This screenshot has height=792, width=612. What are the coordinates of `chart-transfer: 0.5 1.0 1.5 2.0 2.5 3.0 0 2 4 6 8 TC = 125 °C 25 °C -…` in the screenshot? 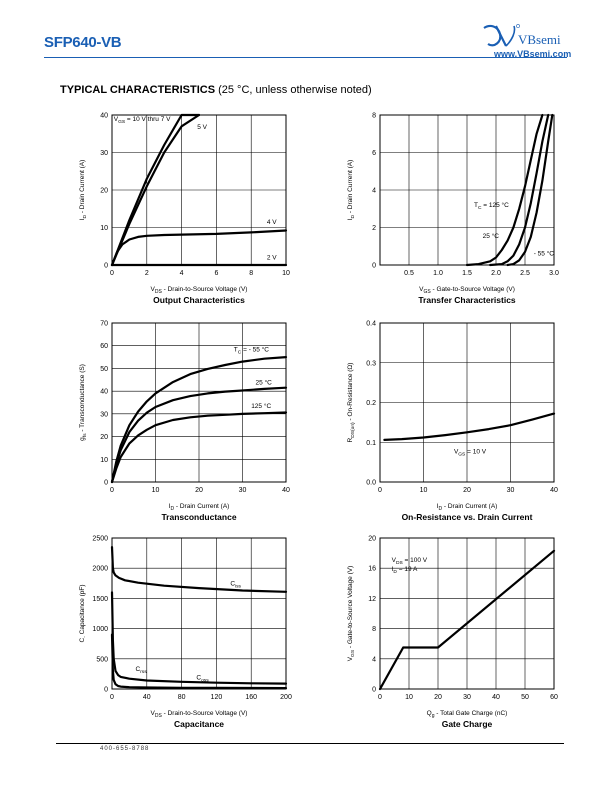 It's located at (453, 209).